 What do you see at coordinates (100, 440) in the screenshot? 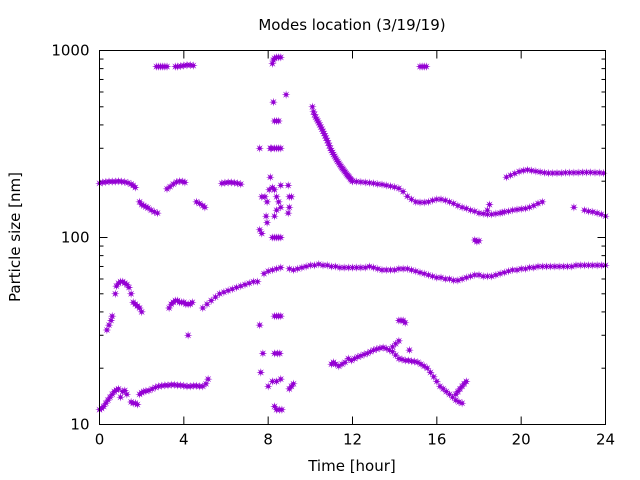
I see `x-tick-label: 0` at bounding box center [100, 440].